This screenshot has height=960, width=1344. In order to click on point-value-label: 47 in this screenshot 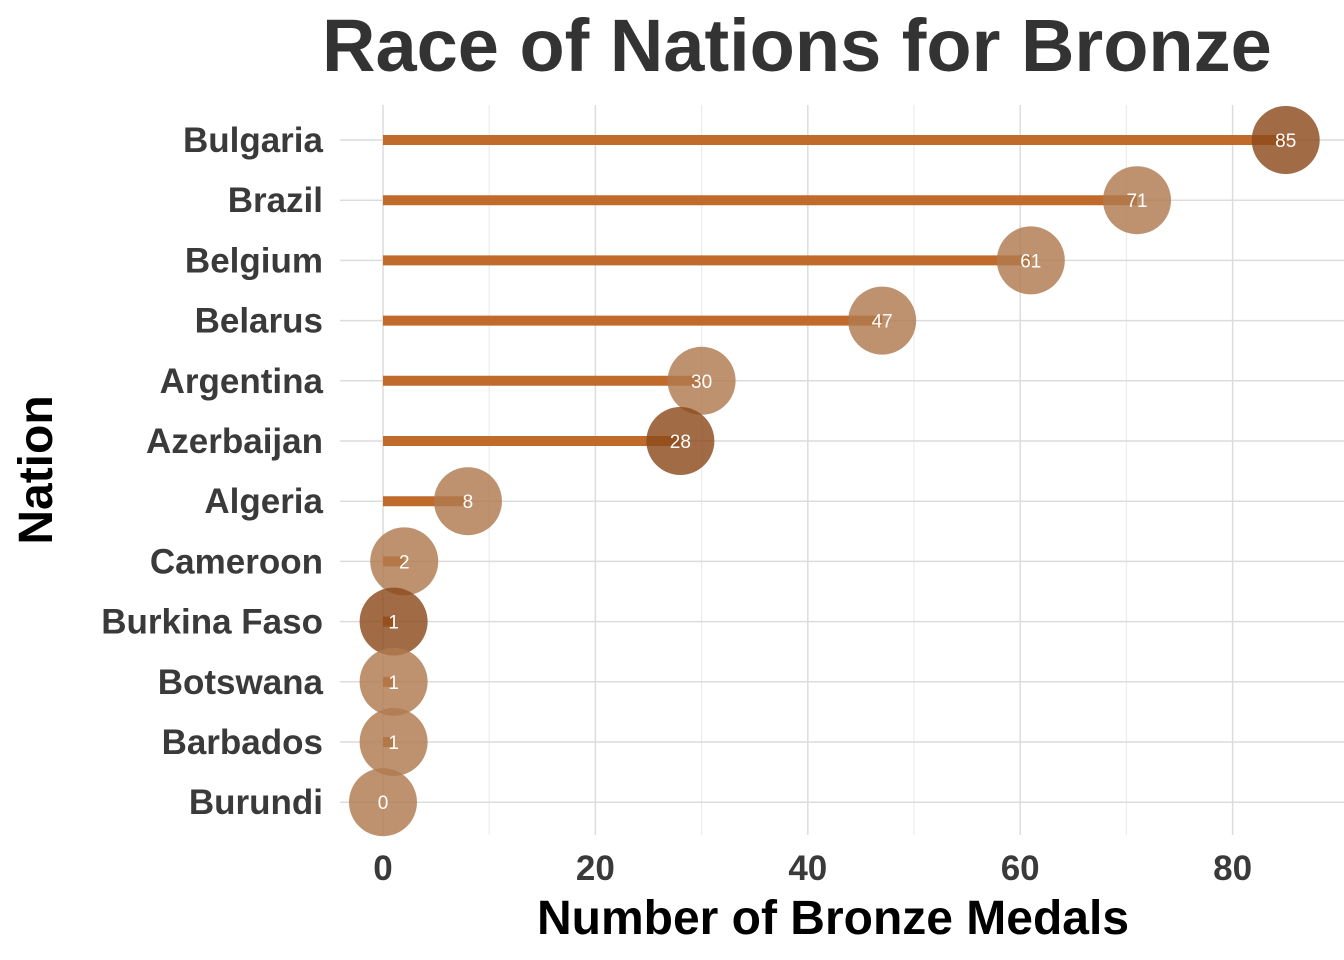, I will do `click(882, 322)`.